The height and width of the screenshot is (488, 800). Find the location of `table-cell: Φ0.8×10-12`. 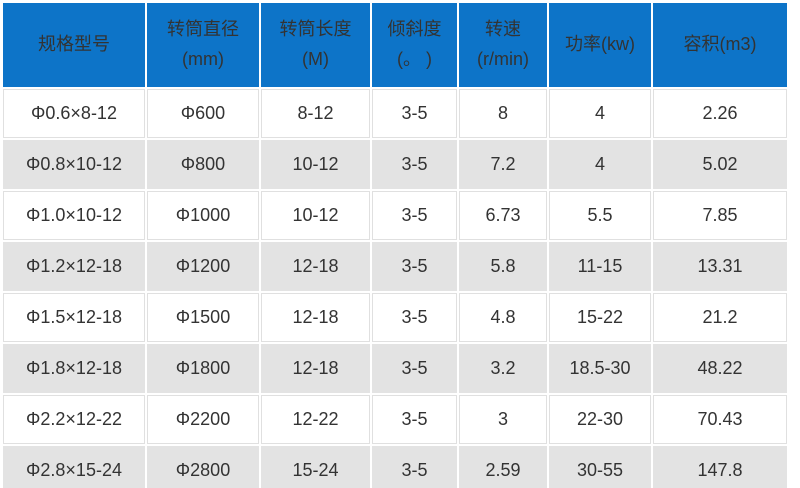

table-cell: Φ0.8×10-12 is located at coordinates (74, 164).